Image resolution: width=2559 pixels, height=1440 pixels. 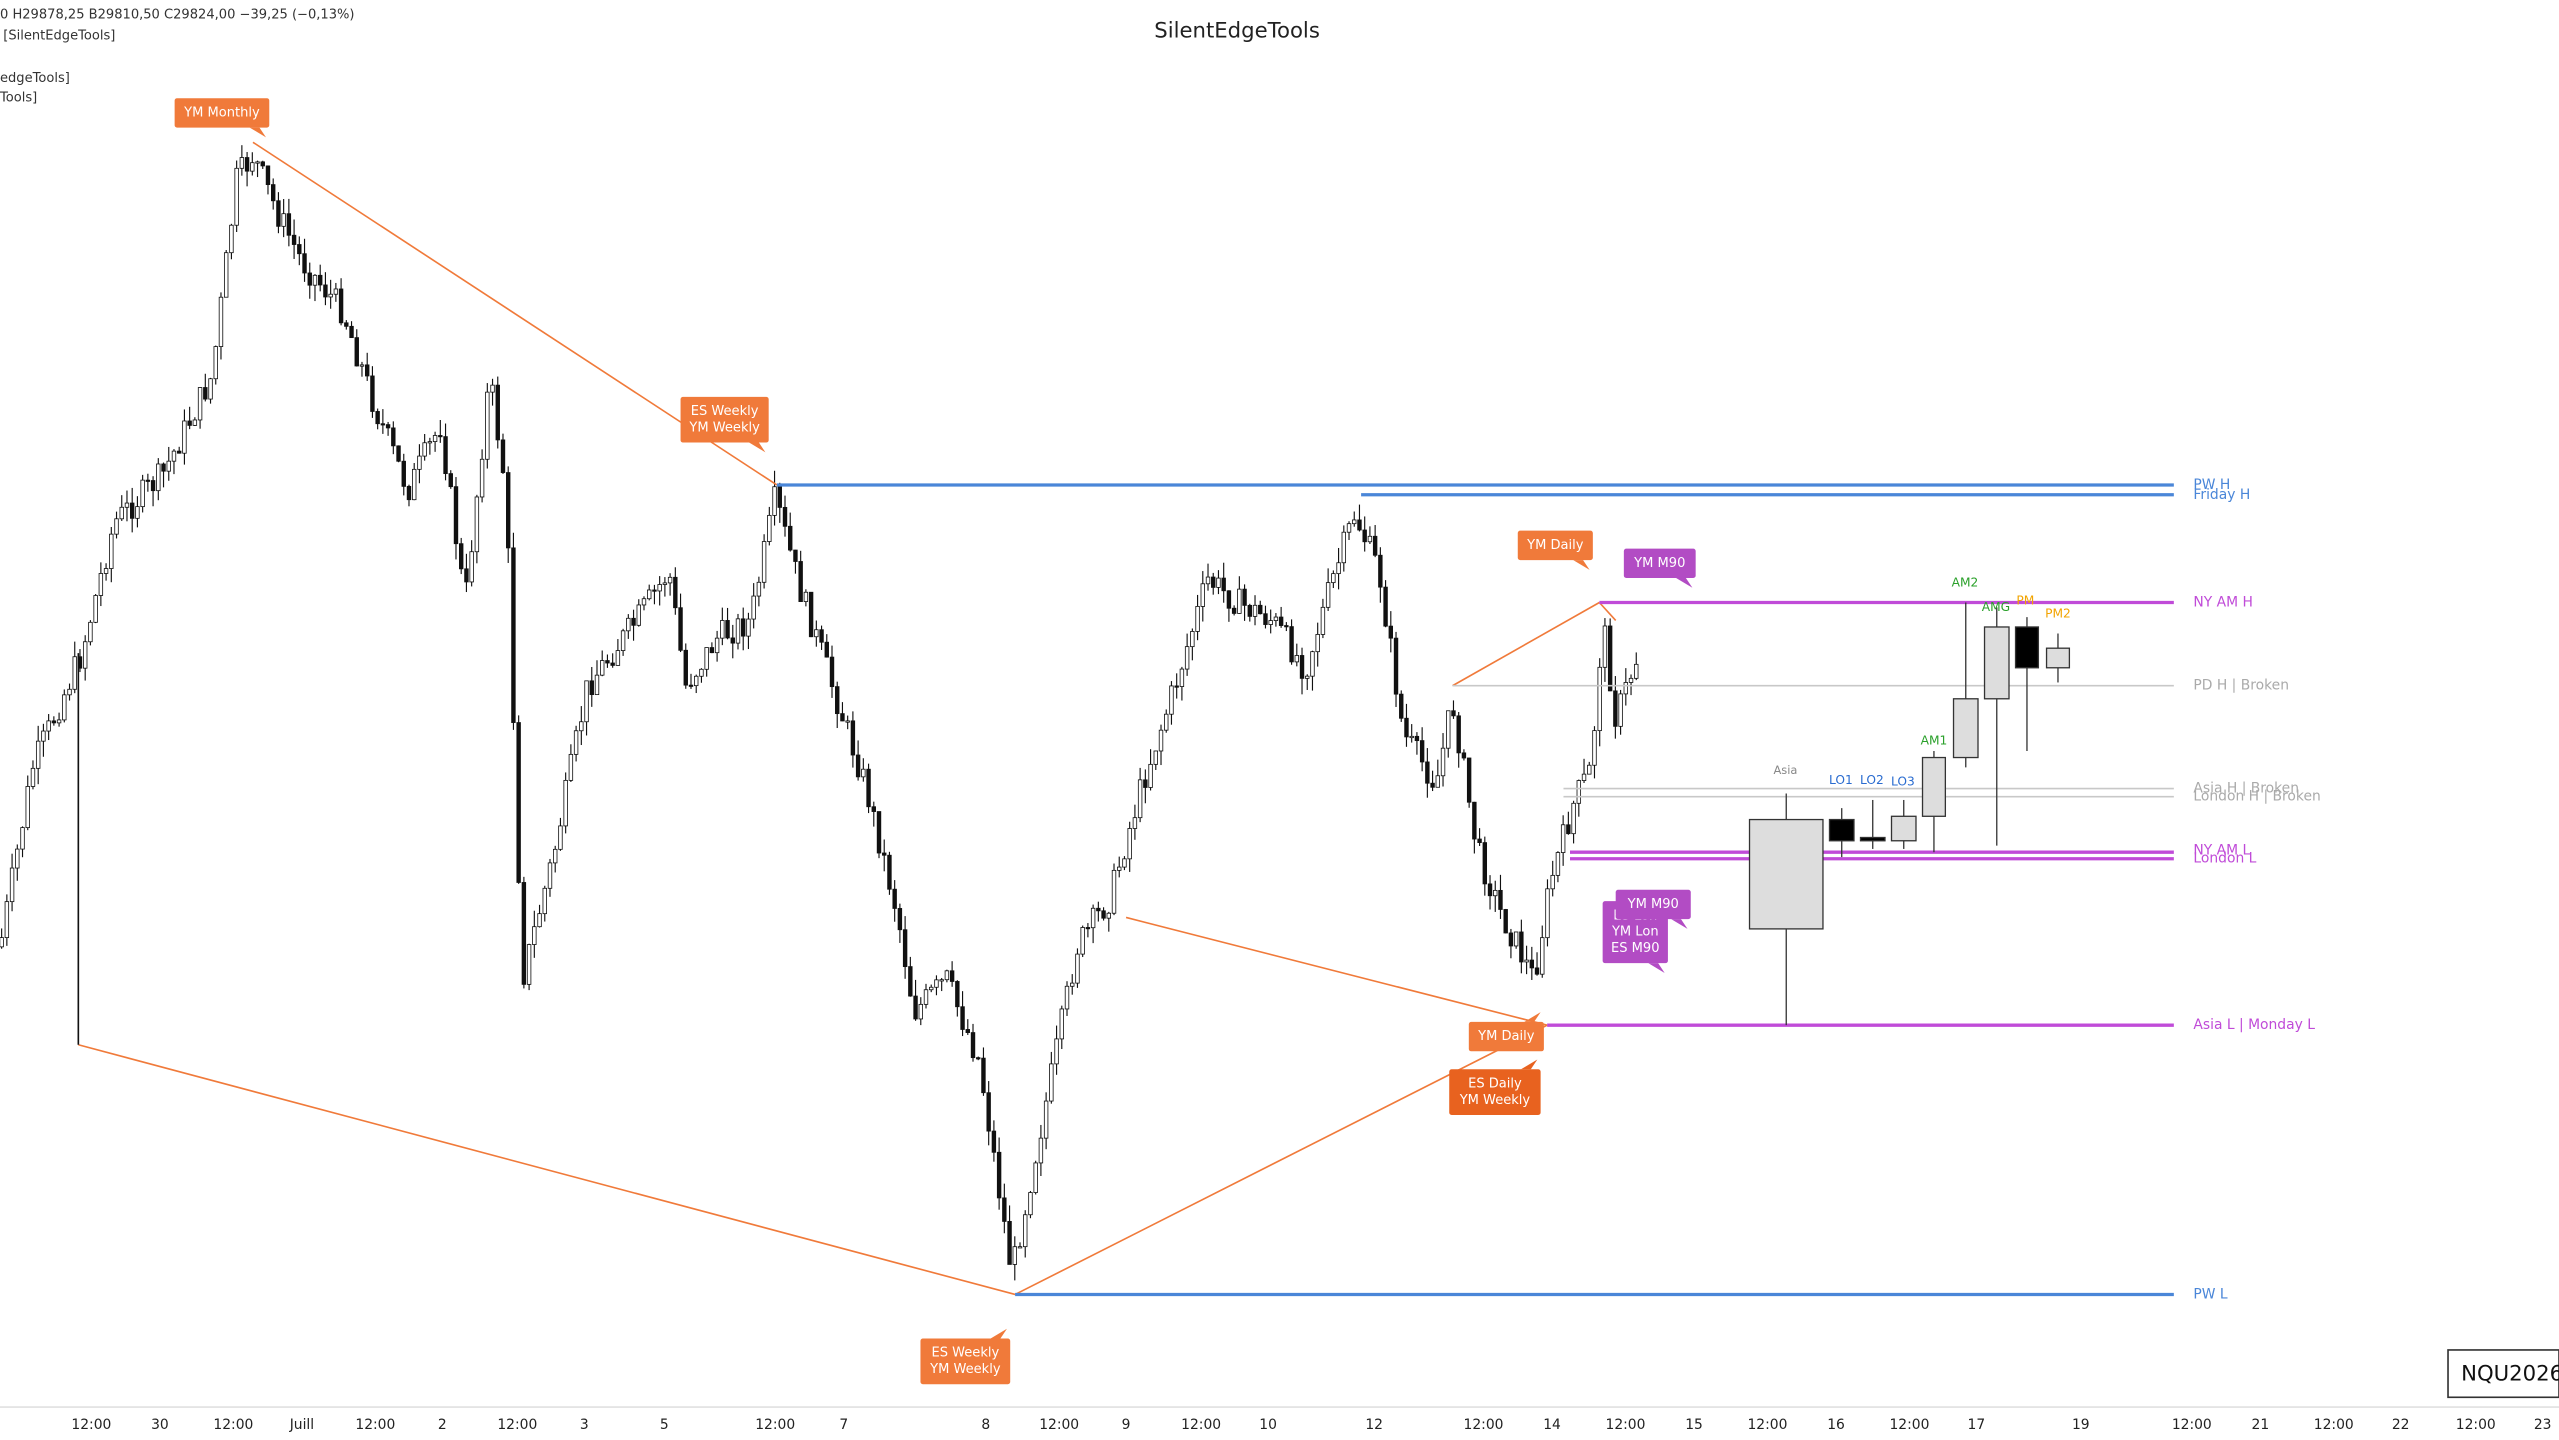 I want to click on callout-text: YM M90, so click(x=1659, y=563).